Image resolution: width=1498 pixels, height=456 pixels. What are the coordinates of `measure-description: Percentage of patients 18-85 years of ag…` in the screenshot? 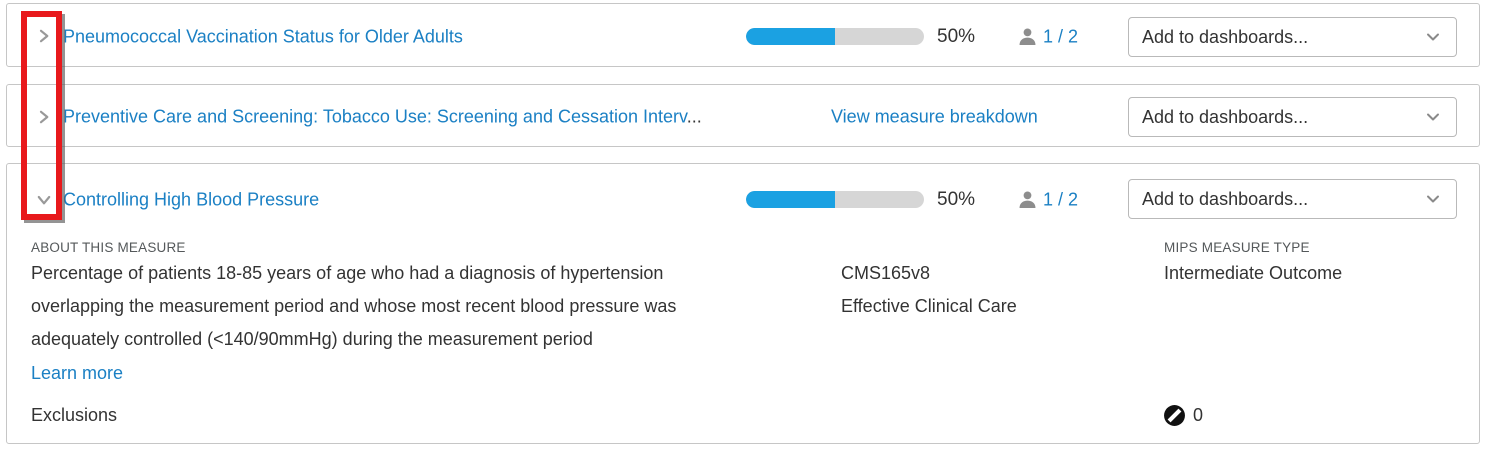 It's located at (421, 306).